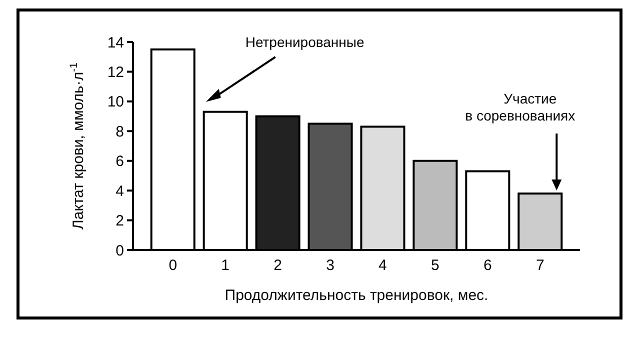  Describe the element at coordinates (120, 161) in the screenshot. I see `y-tick-label: 6` at that location.